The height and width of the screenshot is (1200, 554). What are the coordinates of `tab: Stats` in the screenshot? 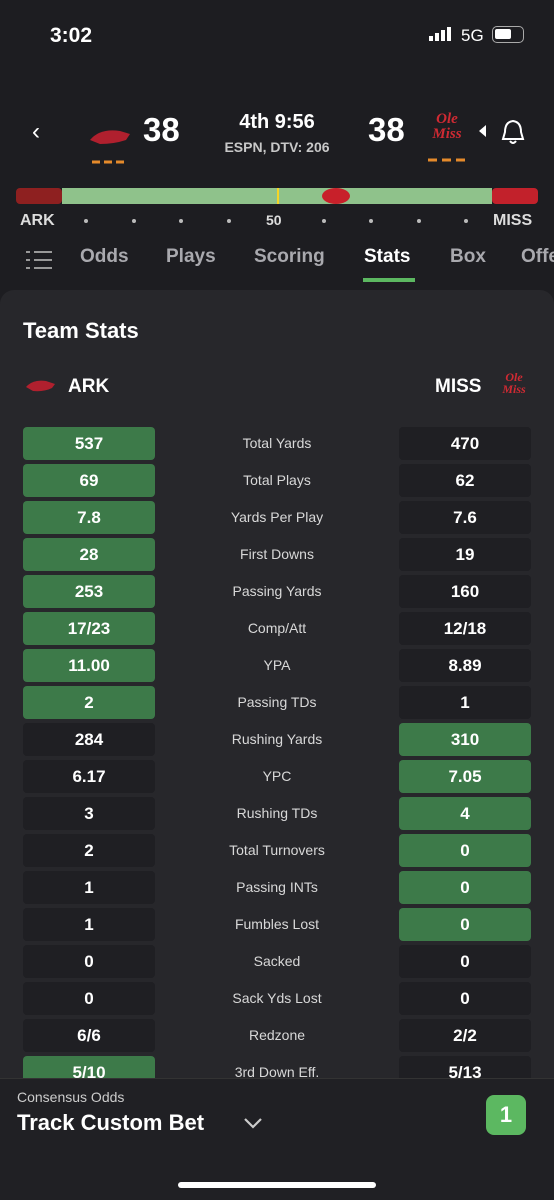 It's located at (387, 256).